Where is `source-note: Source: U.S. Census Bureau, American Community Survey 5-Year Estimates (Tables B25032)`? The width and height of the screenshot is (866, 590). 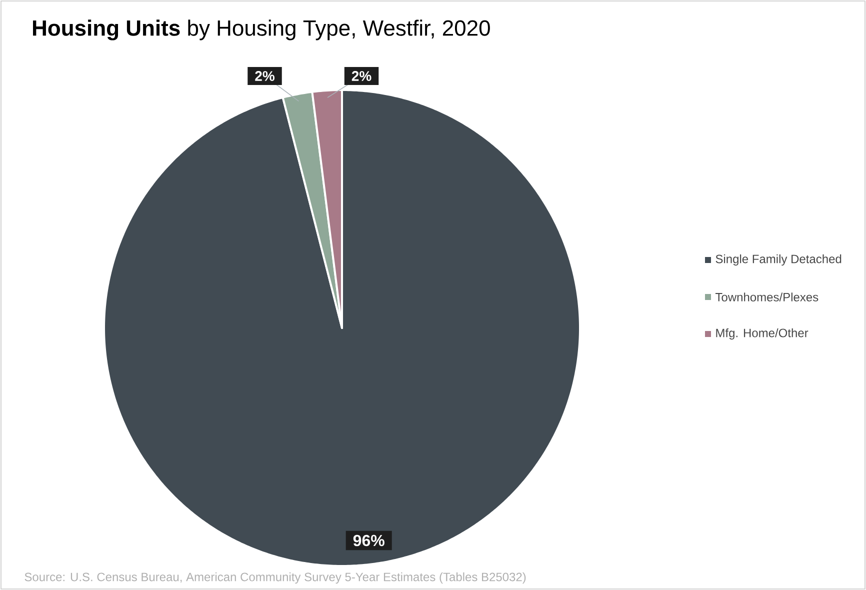
source-note: Source: U.S. Census Bureau, American Community Survey 5-Year Estimates (Tables B25032) is located at coordinates (275, 578).